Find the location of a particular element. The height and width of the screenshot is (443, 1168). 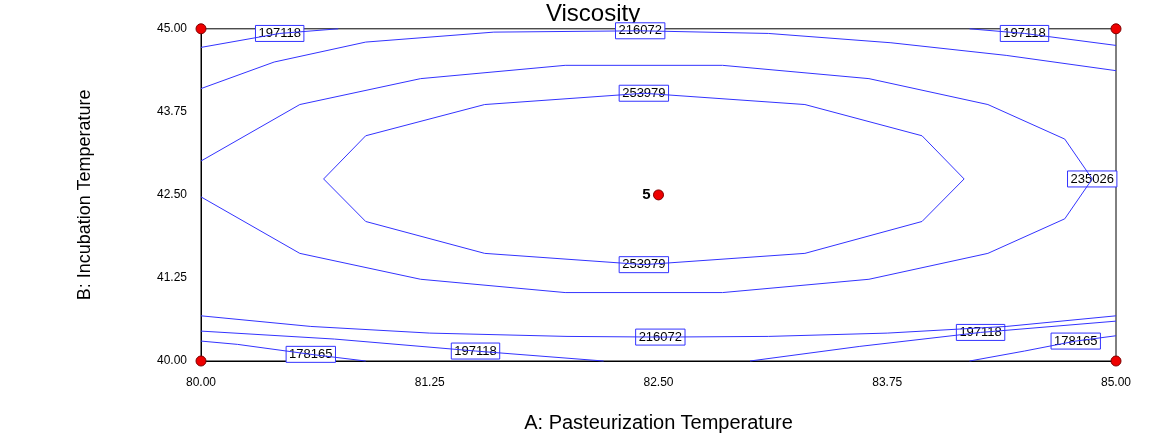

y-tick-label: 45.00 is located at coordinates (172, 28).